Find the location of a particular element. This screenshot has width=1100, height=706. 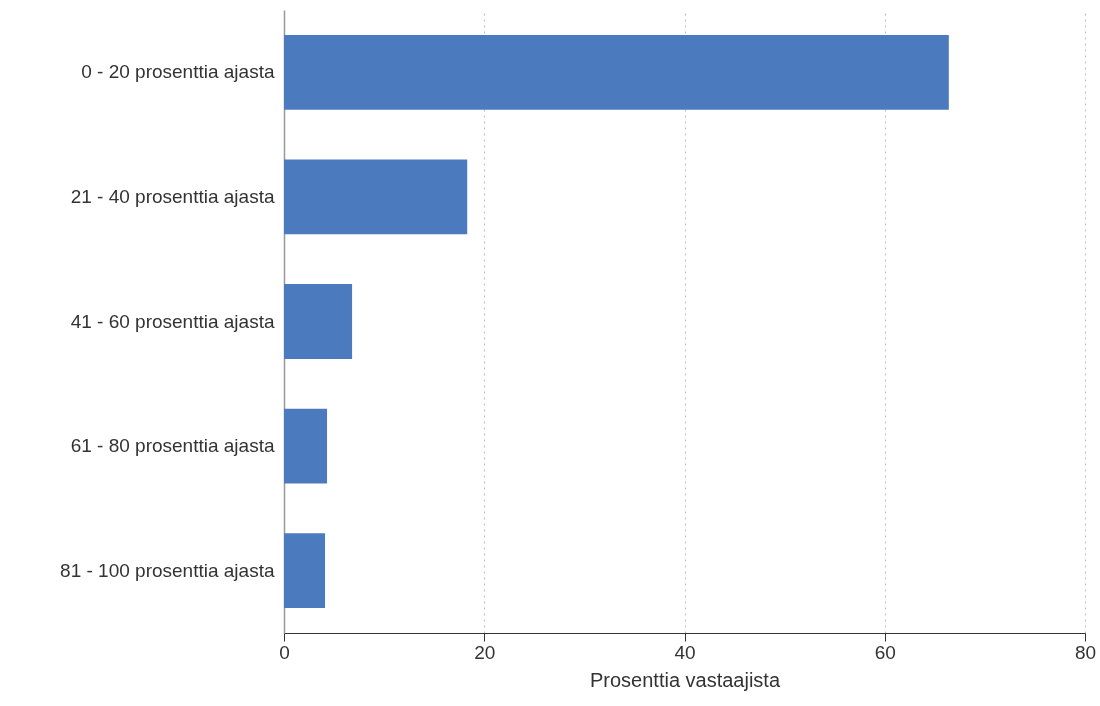

x-tick-label: 60 is located at coordinates (885, 652).